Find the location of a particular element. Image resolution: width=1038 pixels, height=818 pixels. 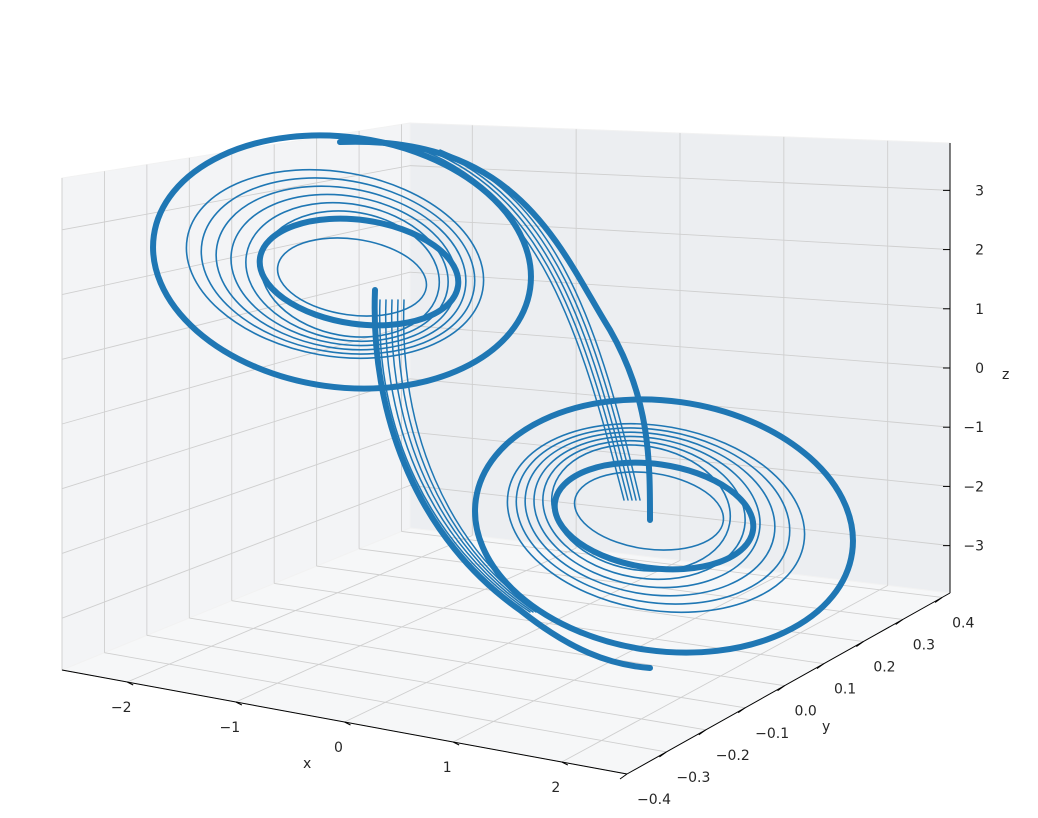

x-axis-label: x is located at coordinates (307, 764).